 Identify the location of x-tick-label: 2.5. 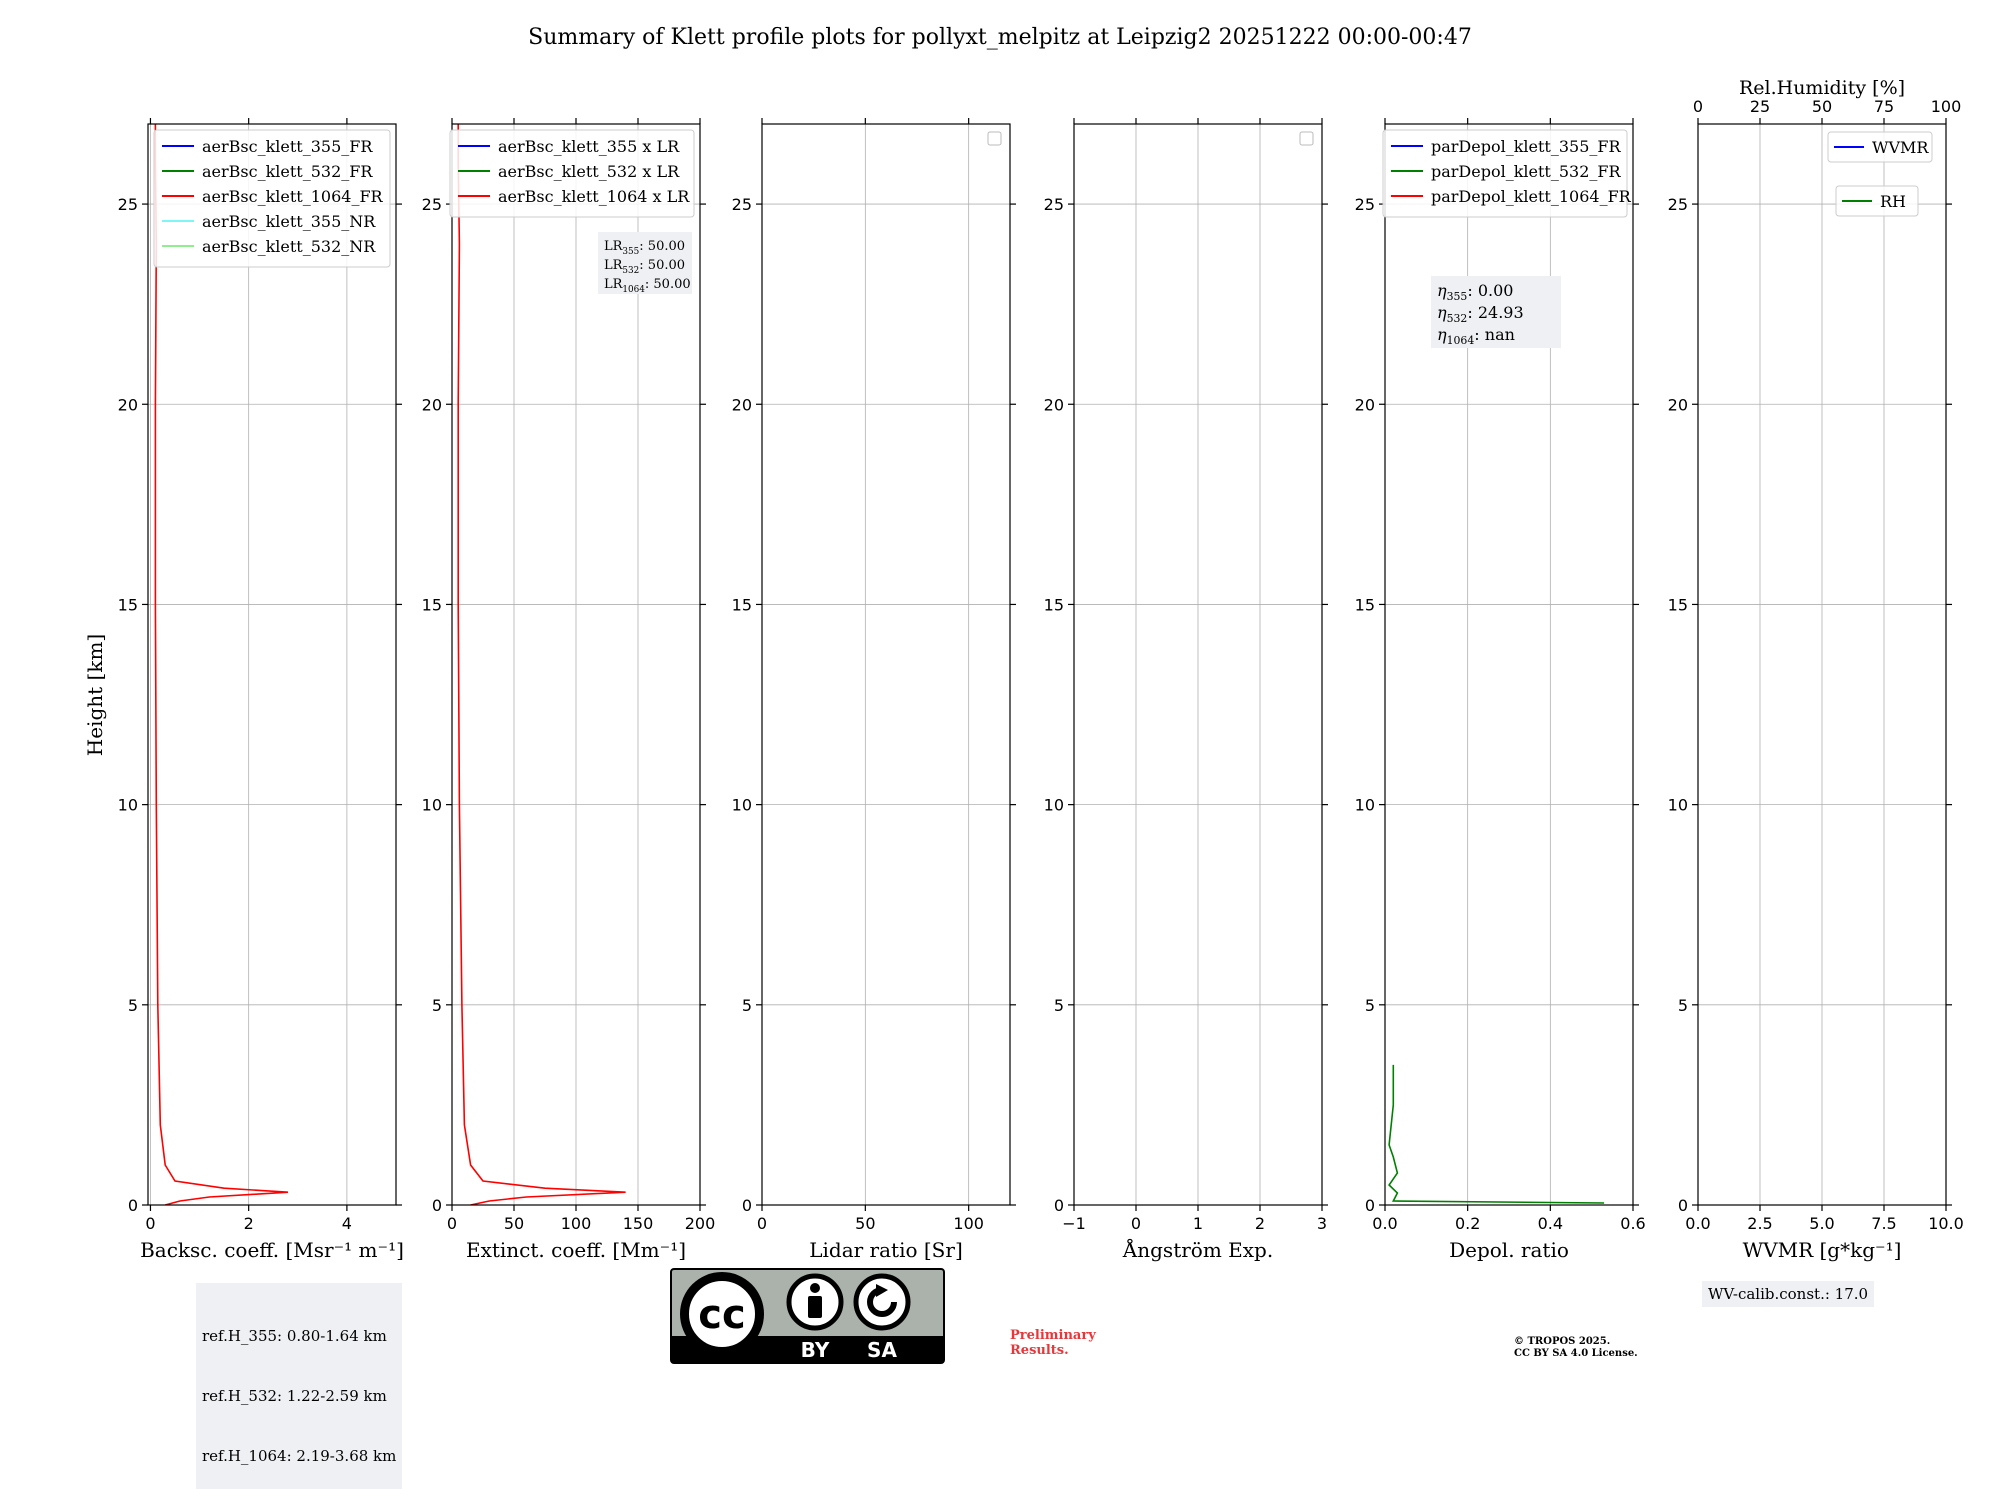
(1759, 1223).